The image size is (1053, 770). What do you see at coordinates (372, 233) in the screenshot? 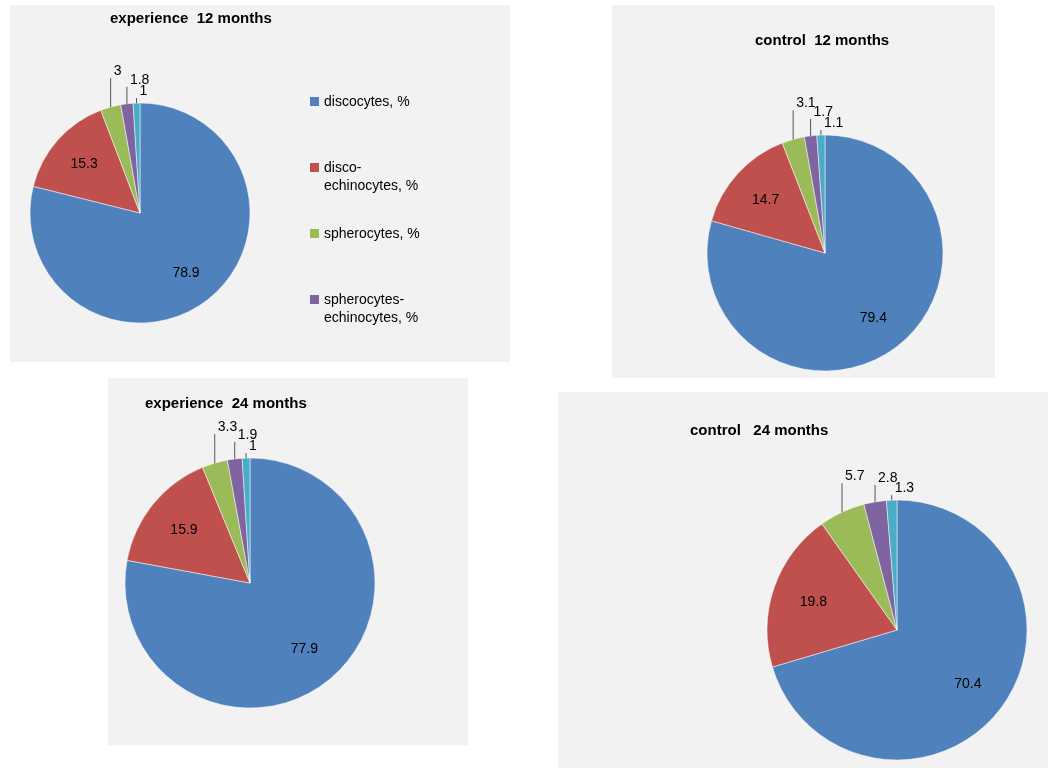
I see `legend-label: spherocytes, %` at bounding box center [372, 233].